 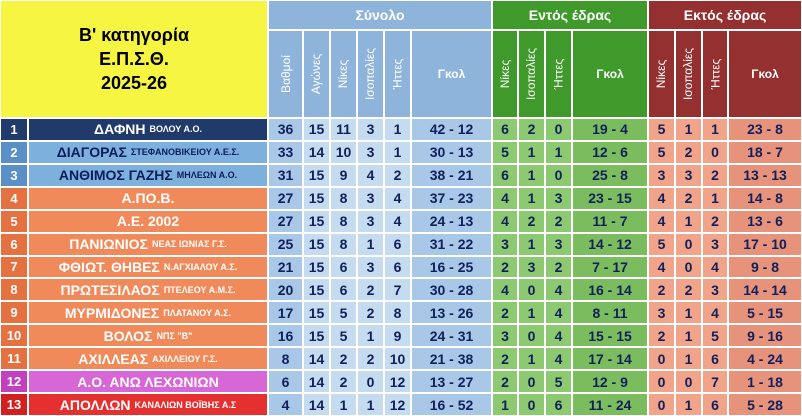 I want to click on rank: 10, so click(x=14, y=336).